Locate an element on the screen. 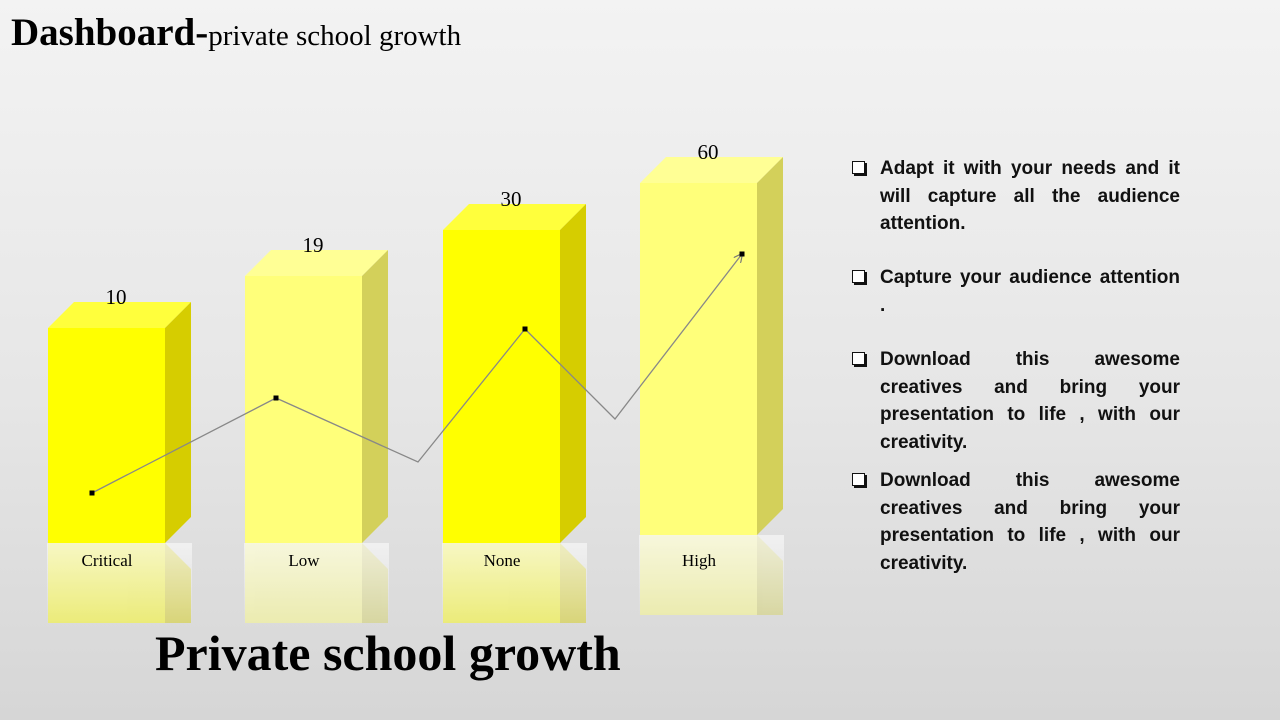  category-labels-group: Critical Low None High is located at coordinates (399, 560).